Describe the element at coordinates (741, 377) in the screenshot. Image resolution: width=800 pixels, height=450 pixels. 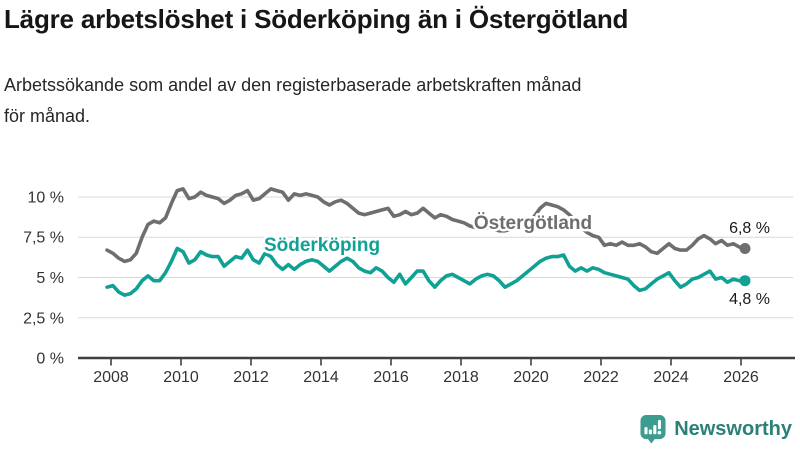
I see `x-tick-label: 2026` at that location.